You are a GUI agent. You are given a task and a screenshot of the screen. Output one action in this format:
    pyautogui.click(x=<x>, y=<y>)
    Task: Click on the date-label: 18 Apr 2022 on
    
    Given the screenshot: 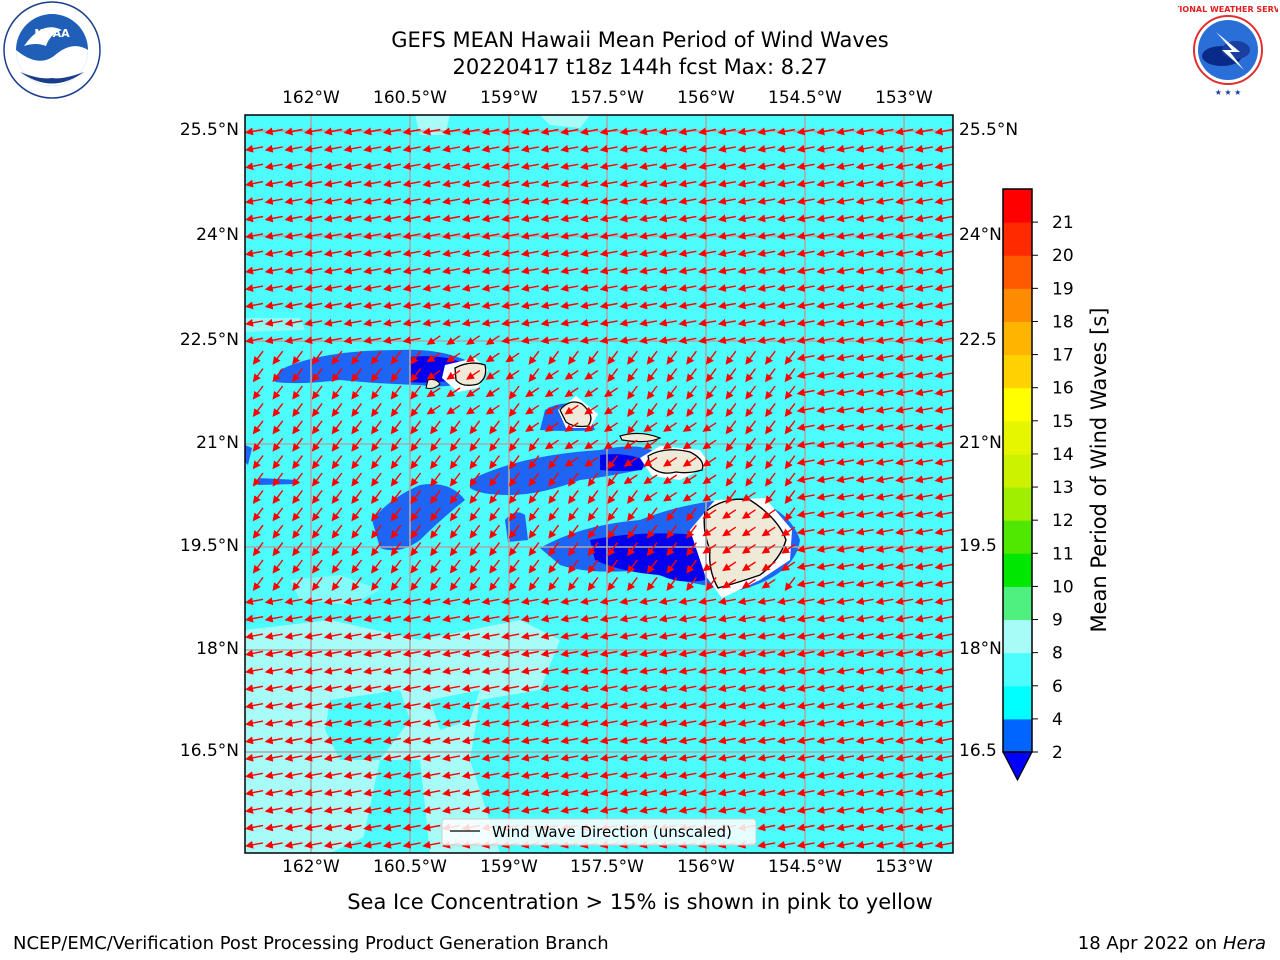 What is the action you would take?
    pyautogui.click(x=1150, y=943)
    